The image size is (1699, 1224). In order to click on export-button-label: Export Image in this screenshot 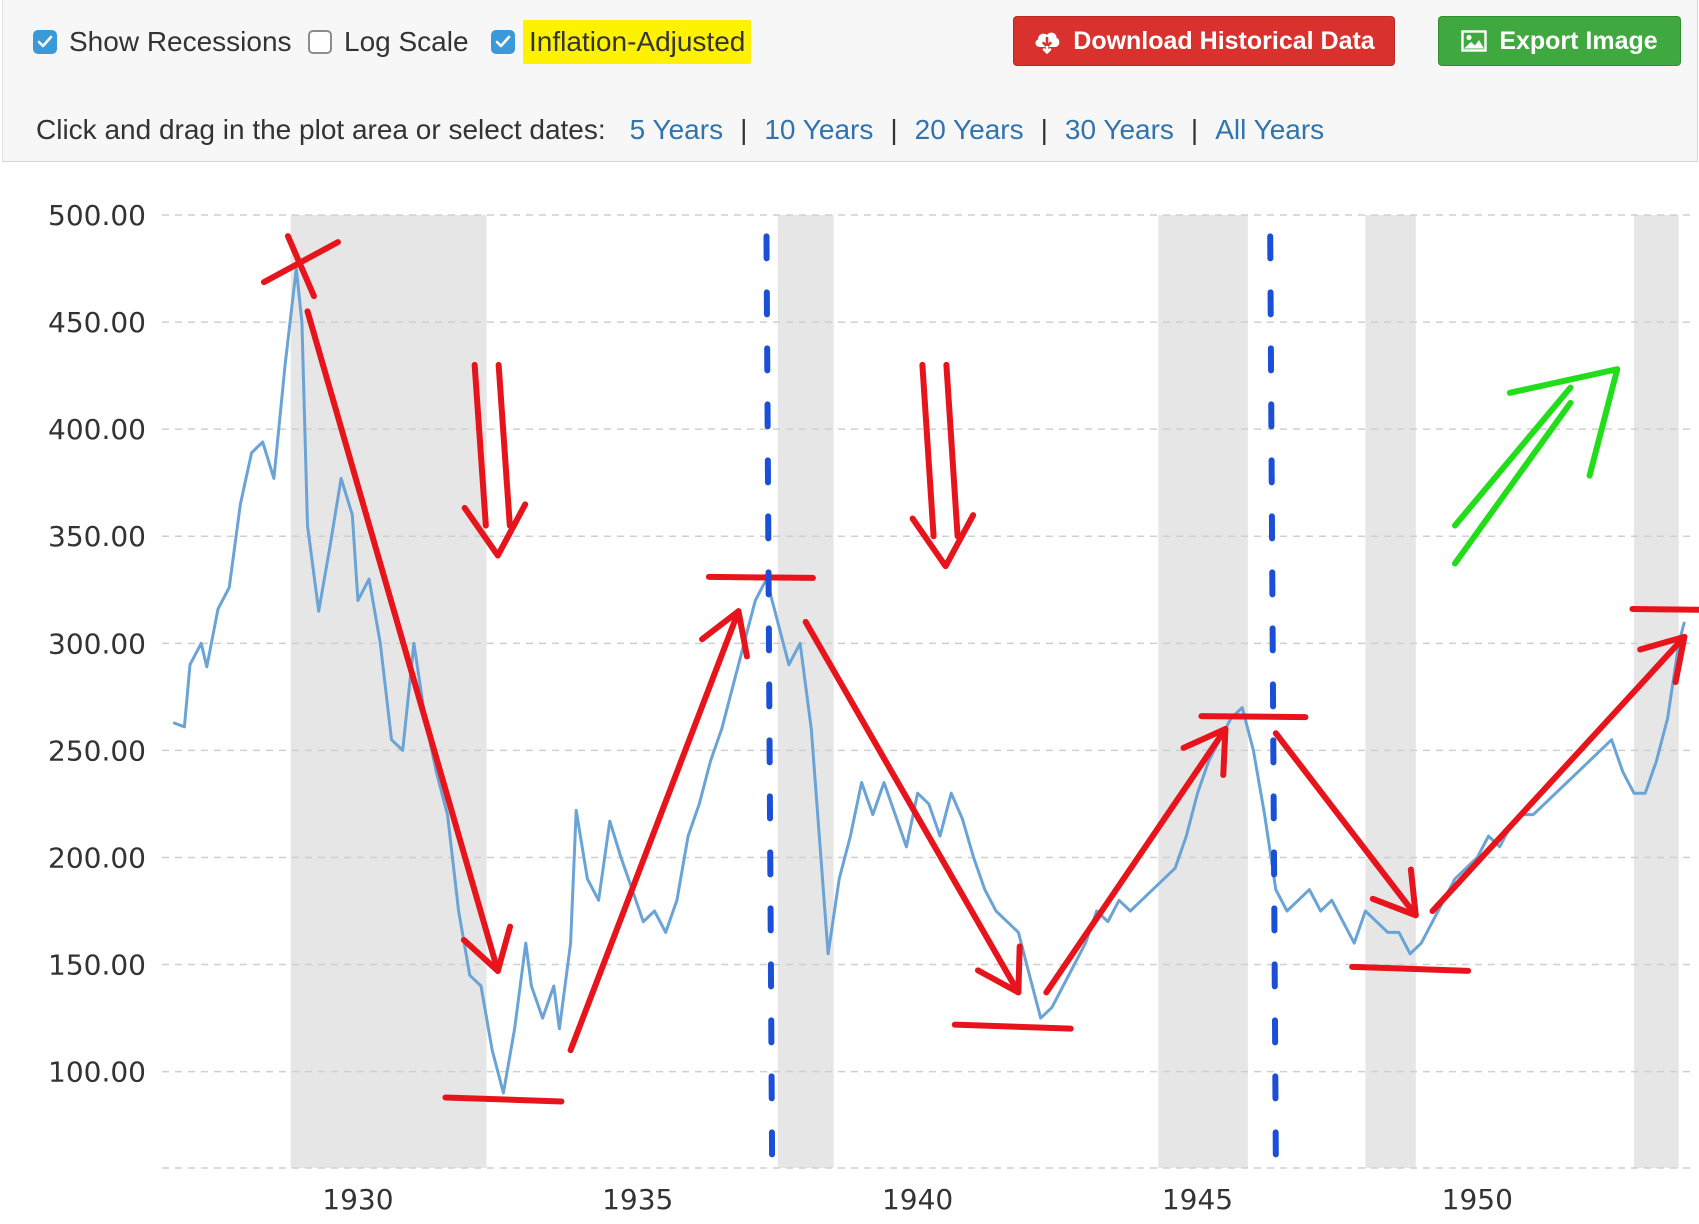, I will do `click(1578, 40)`.